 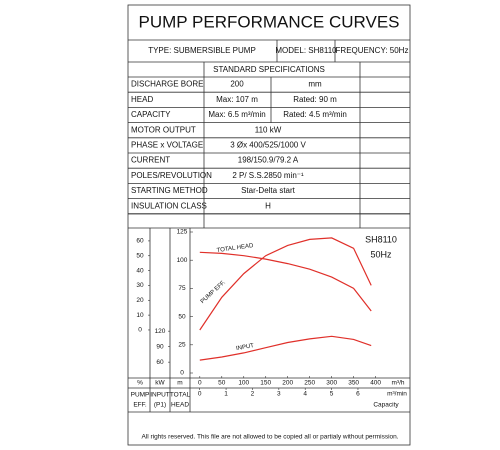 What do you see at coordinates (179, 383) in the screenshot?
I see `unit: m` at bounding box center [179, 383].